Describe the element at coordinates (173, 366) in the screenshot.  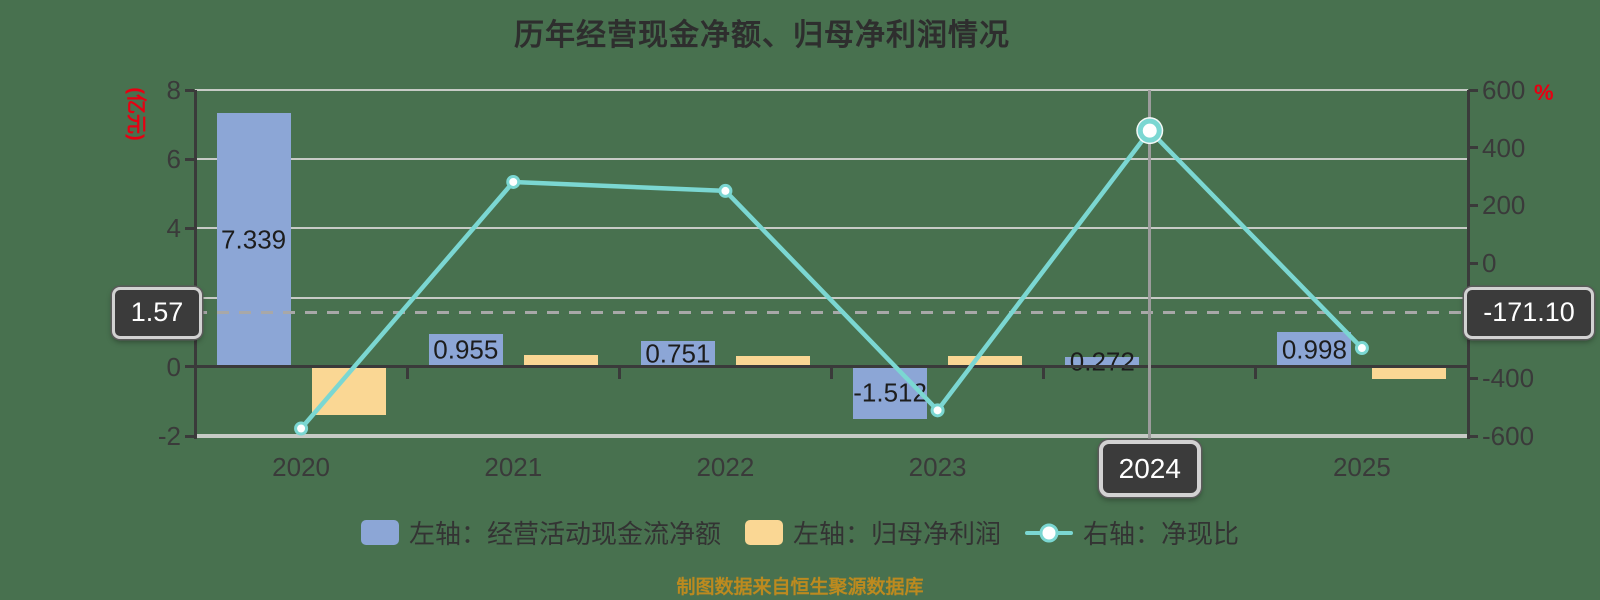
I see `left-axis-tick-label: 0` at that location.